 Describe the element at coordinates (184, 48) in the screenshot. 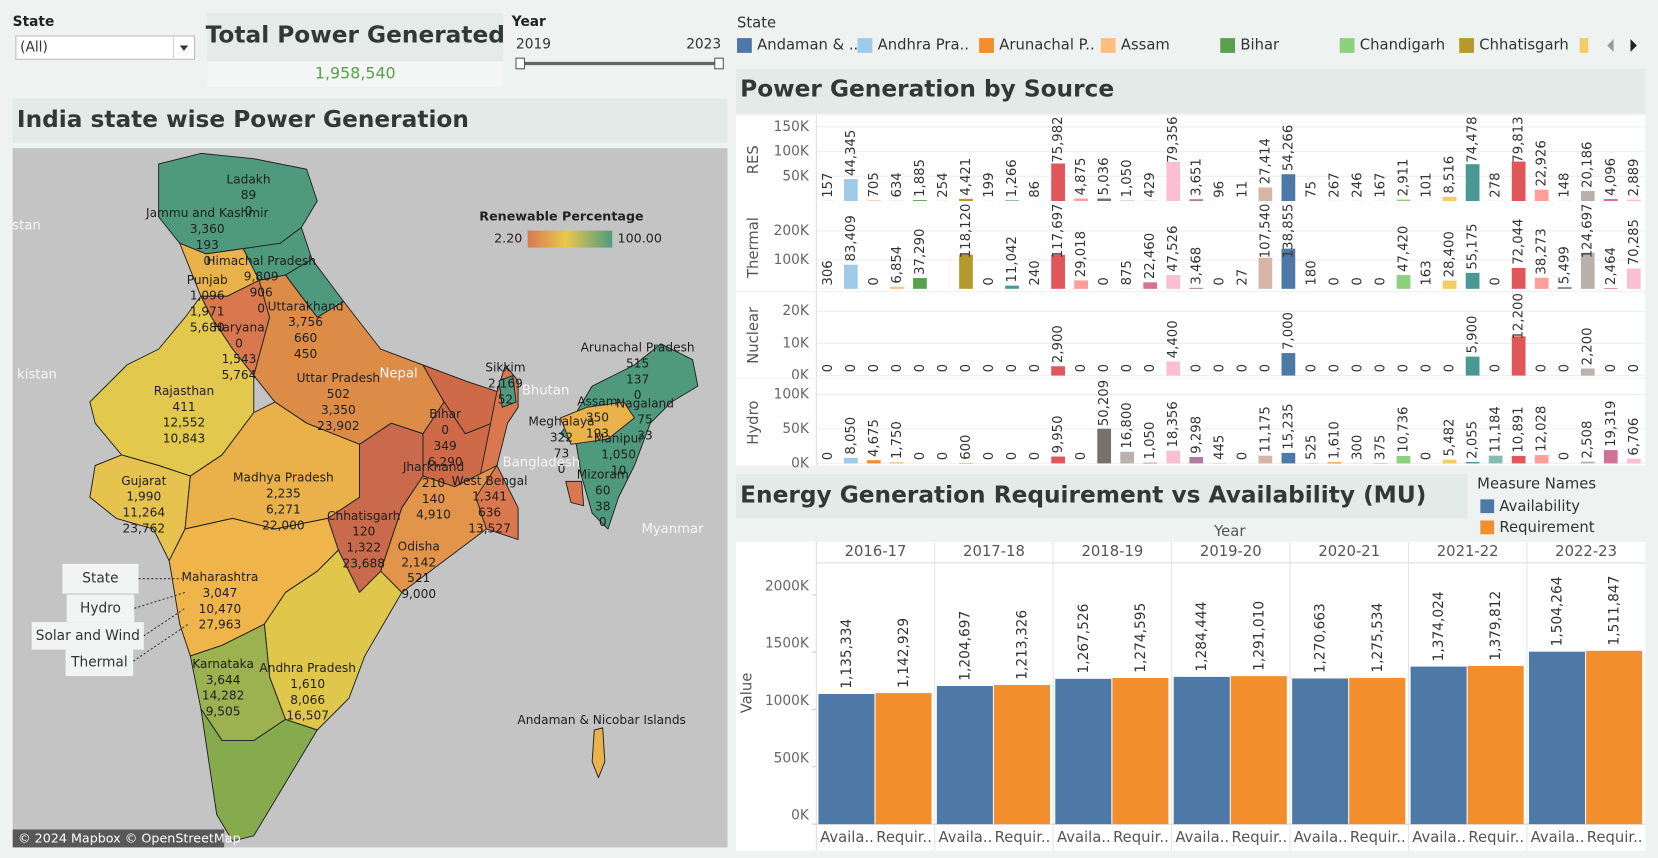

I see `dropdown-arrow` at that location.